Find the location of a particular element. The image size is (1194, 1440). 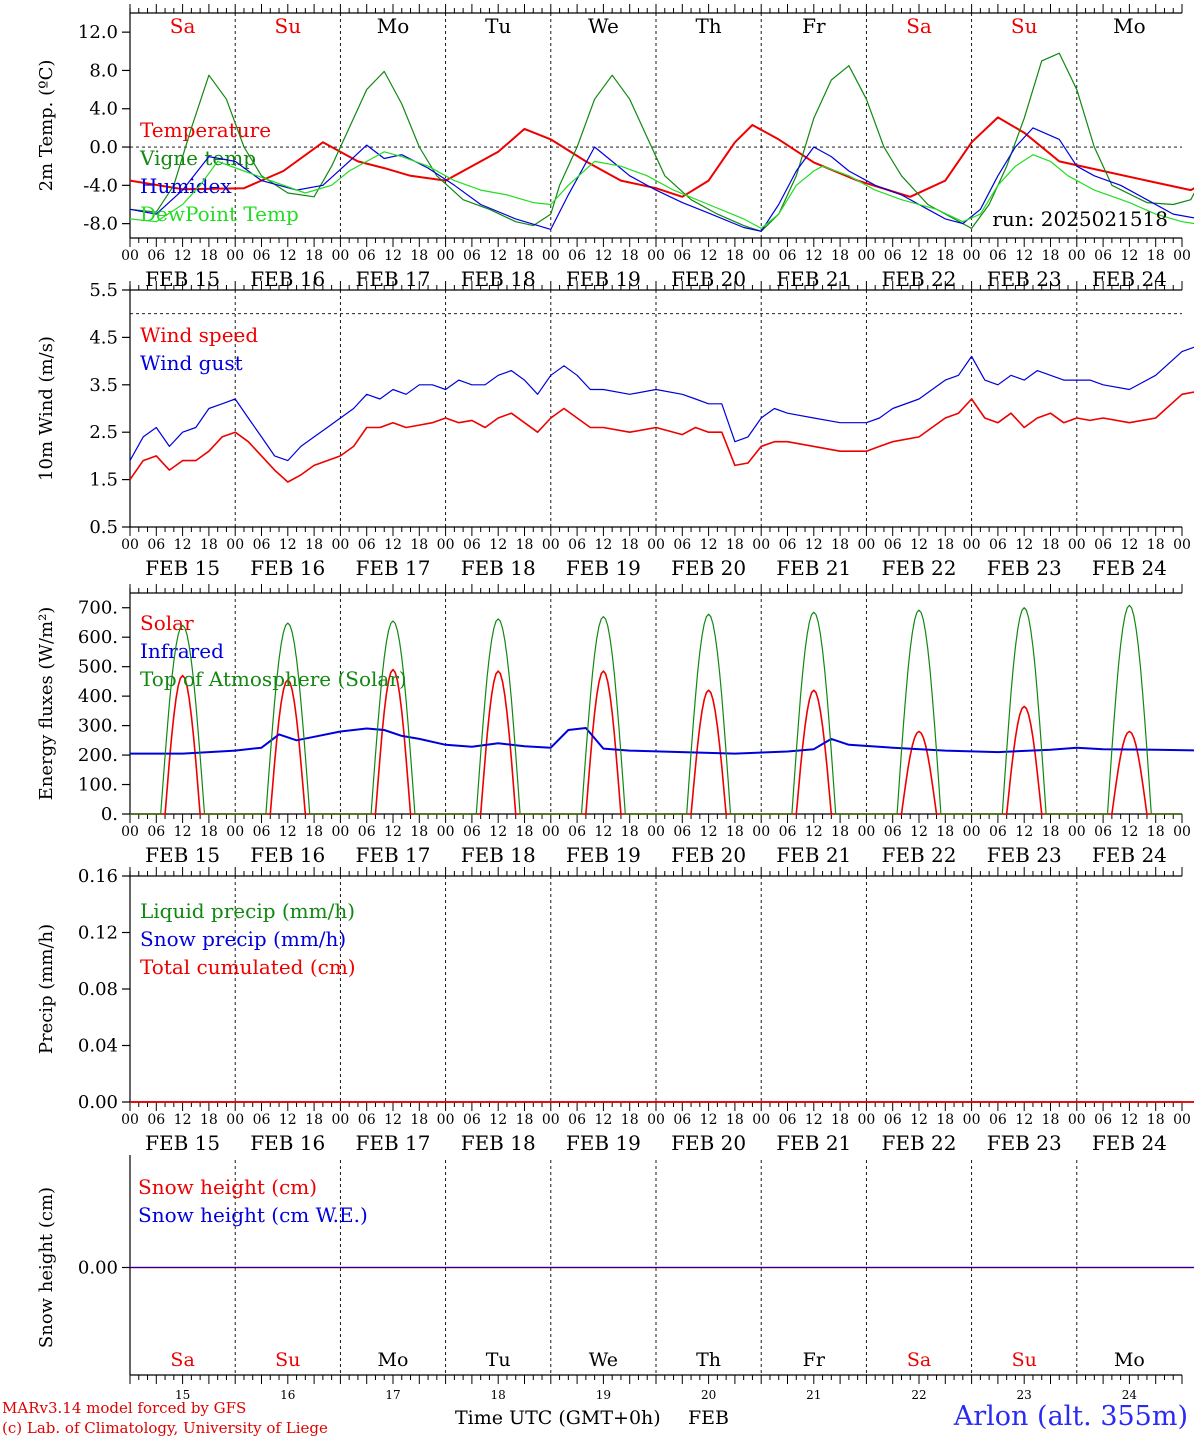

series-line-temperature is located at coordinates (661, 157).